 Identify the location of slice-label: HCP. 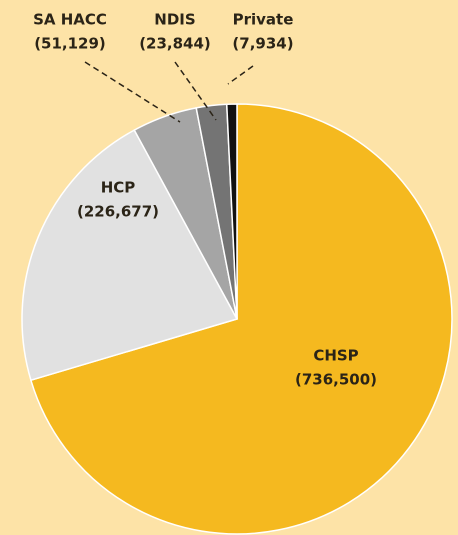
(118, 188).